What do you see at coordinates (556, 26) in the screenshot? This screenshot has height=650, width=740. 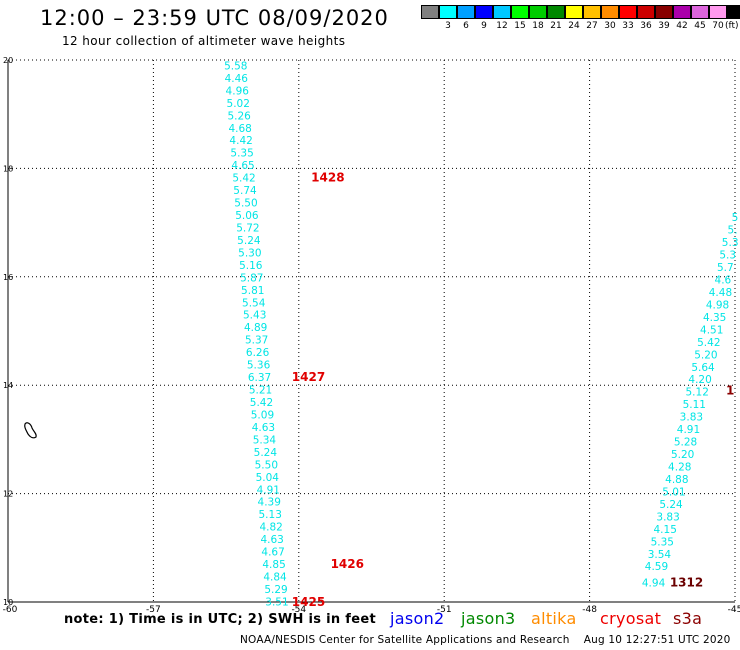 I see `scale-label: 21` at bounding box center [556, 26].